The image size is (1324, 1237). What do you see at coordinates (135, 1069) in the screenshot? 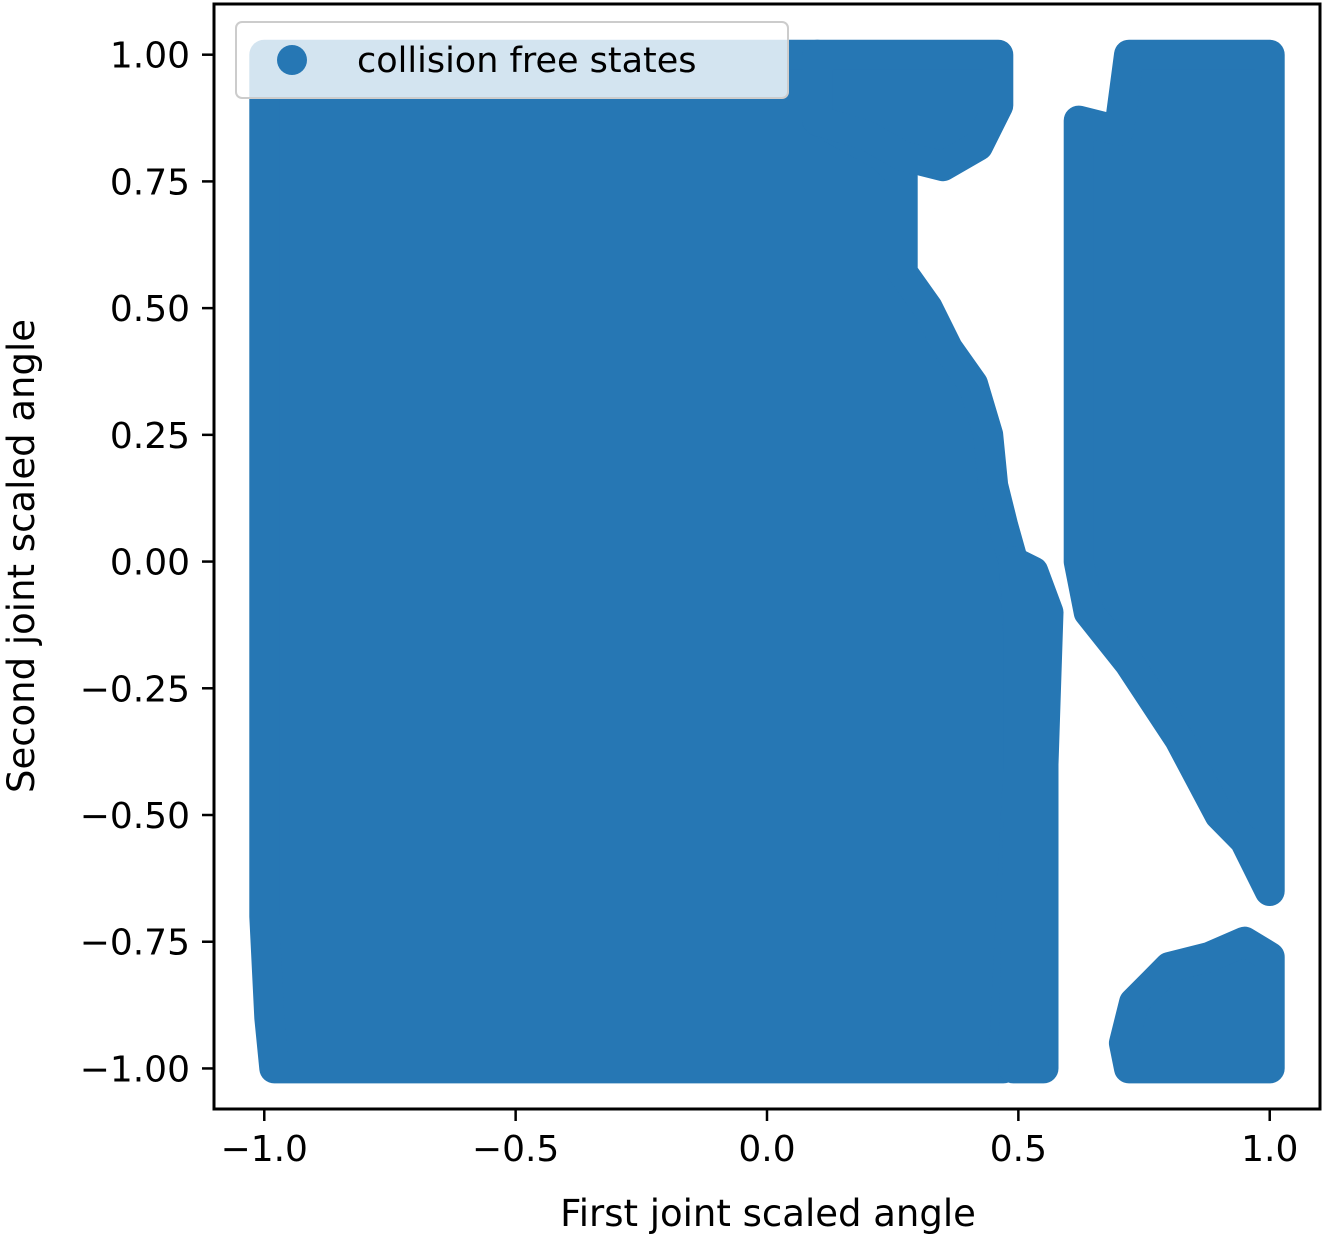
I see `y-tick-label: −1.00` at bounding box center [135, 1069].